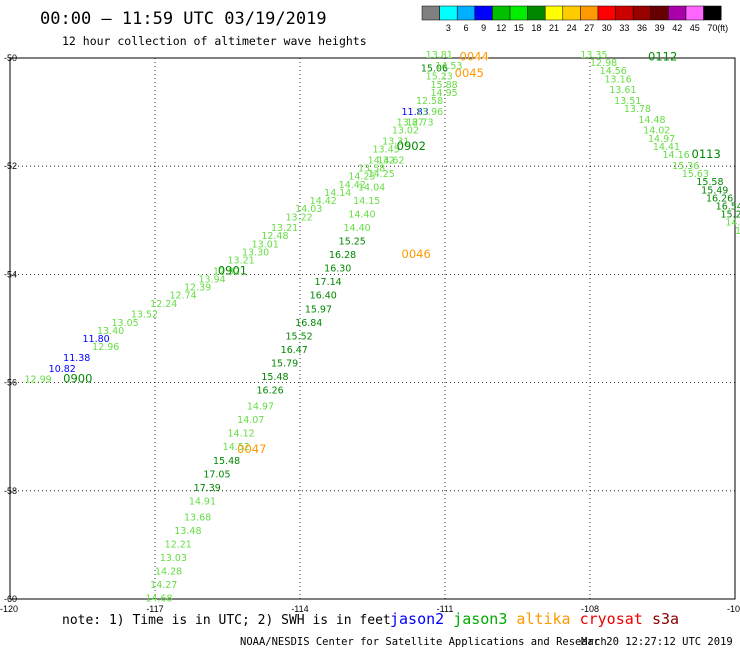  What do you see at coordinates (337, 193) in the screenshot?
I see `swh-value-label: 14.14` at bounding box center [337, 193].